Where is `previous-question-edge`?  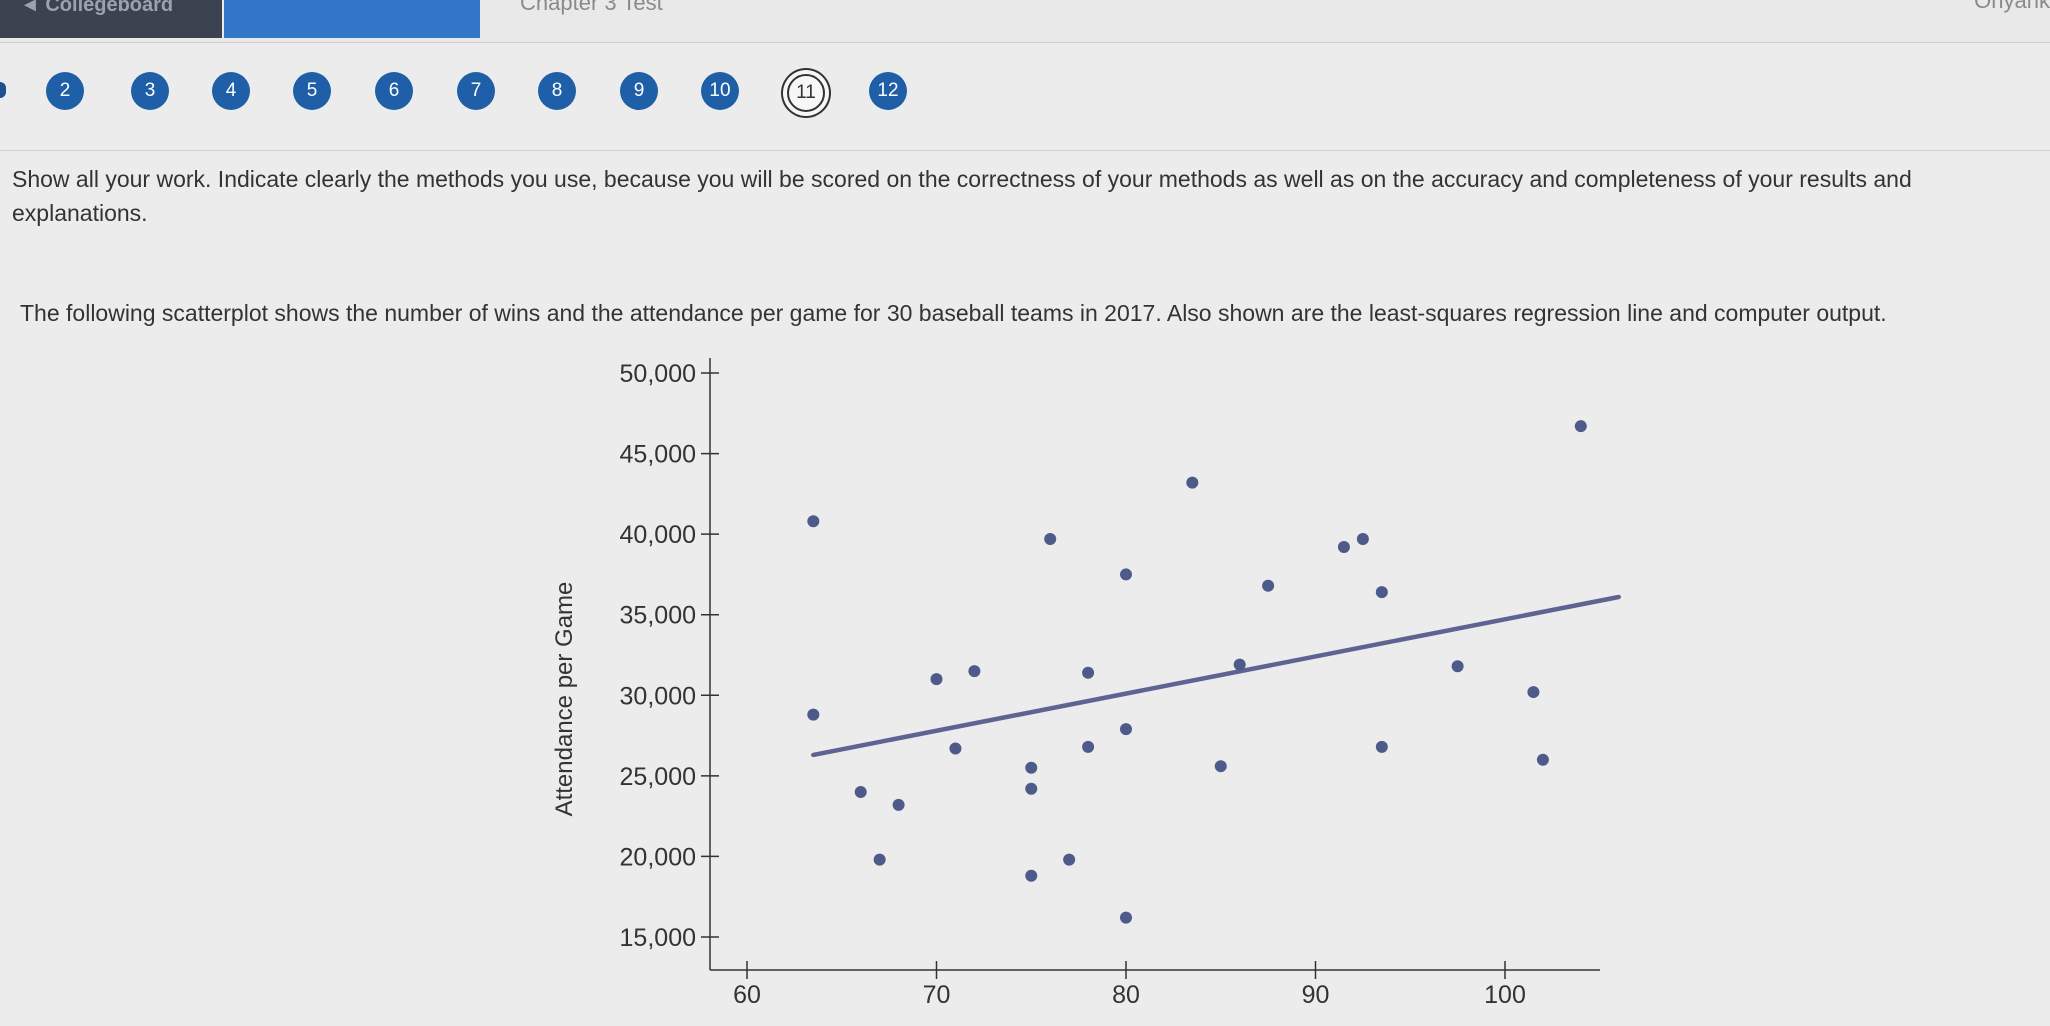 previous-question-edge is located at coordinates (3, 90).